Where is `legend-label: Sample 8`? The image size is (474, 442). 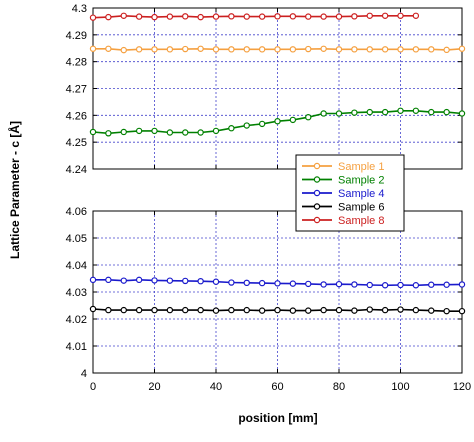
legend-label: Sample 8 is located at coordinates (361, 221).